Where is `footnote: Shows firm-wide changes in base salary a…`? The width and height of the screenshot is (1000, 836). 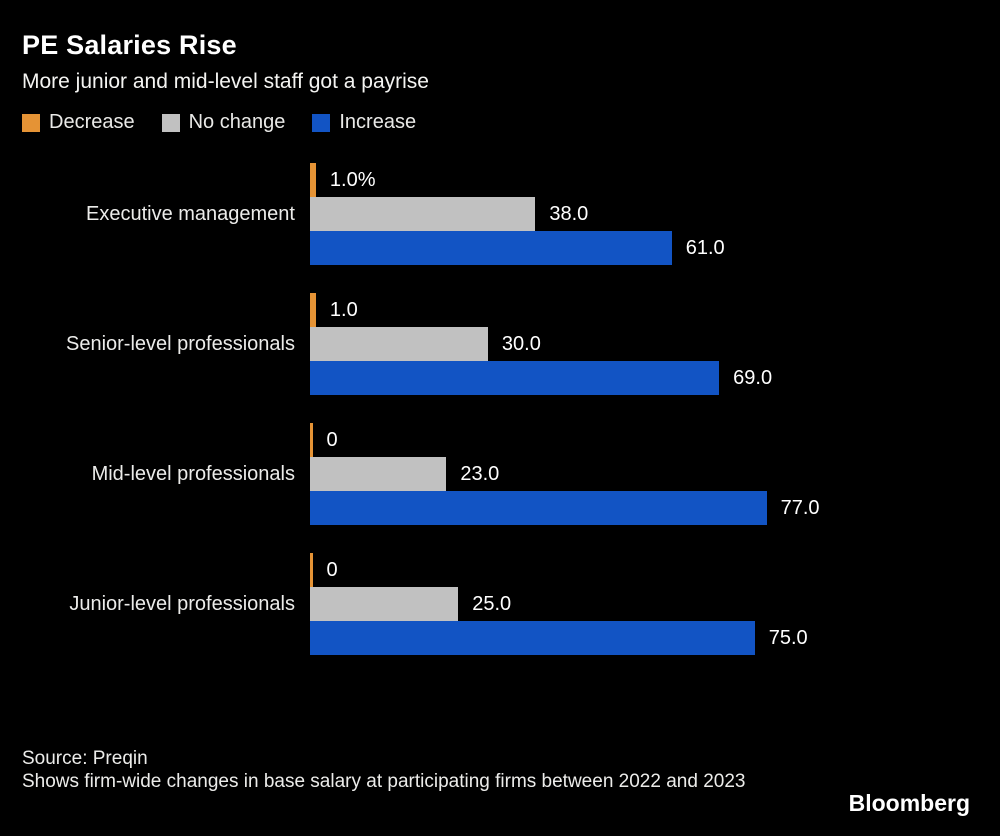 footnote: Shows firm-wide changes in base salary a… is located at coordinates (384, 781).